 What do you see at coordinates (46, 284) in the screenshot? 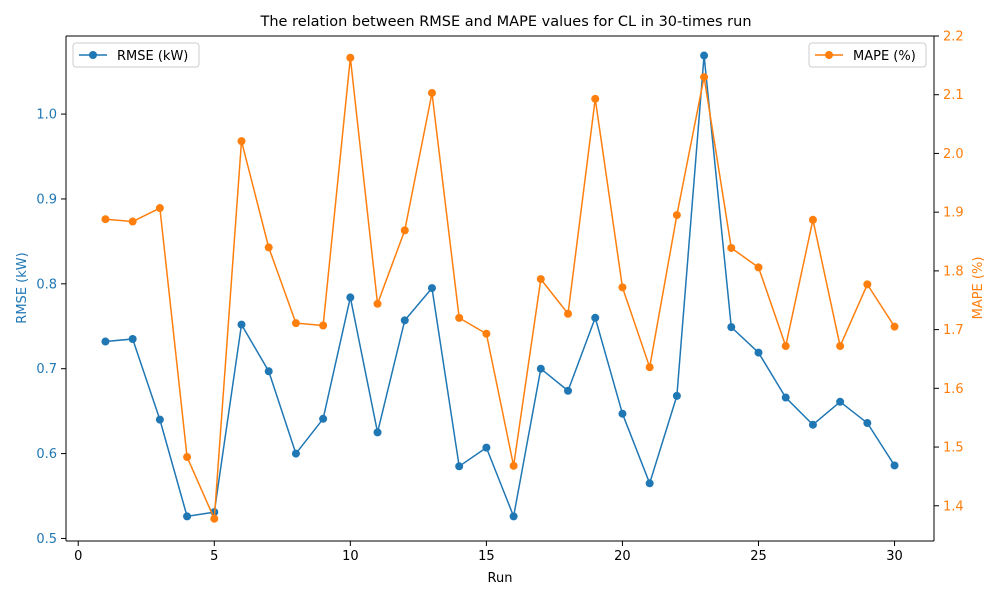
I see `y-left-tick-label: 0.8` at bounding box center [46, 284].